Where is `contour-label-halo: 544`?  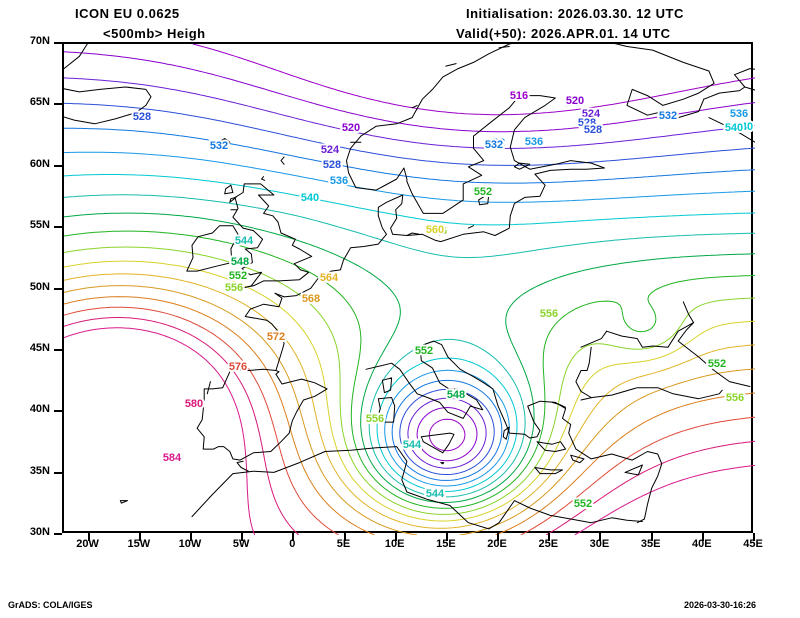 contour-label-halo: 544 is located at coordinates (244, 241).